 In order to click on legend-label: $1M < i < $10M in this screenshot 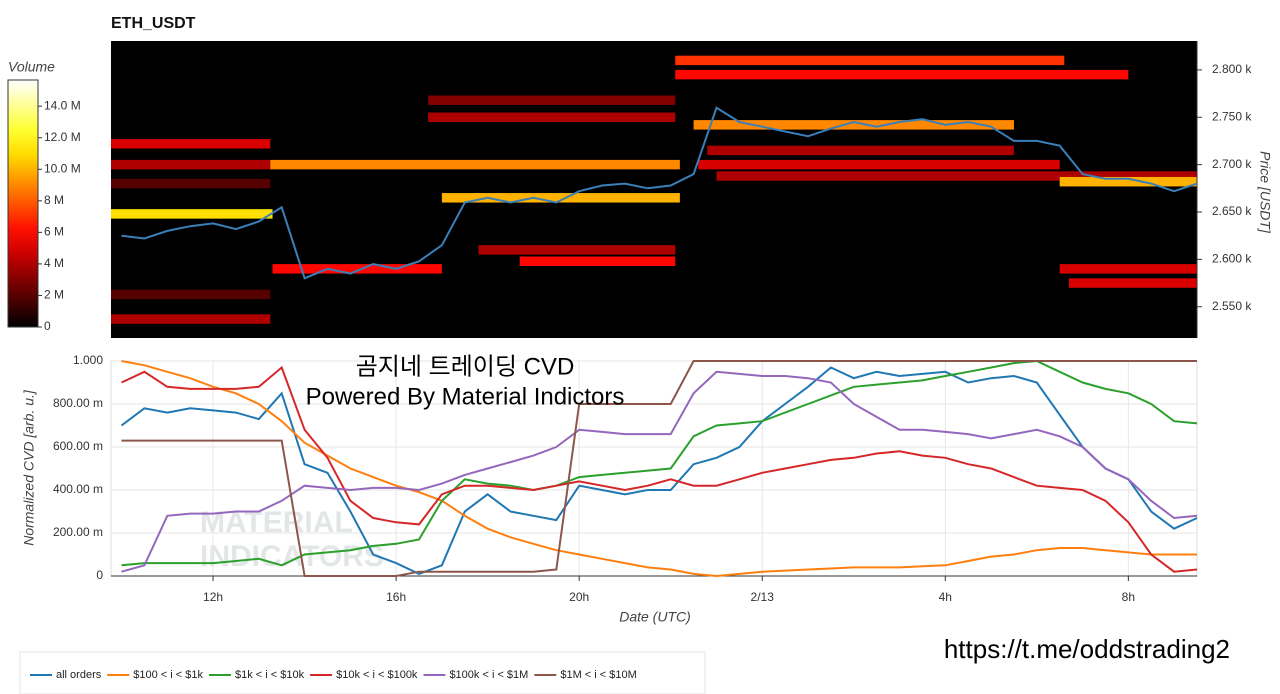, I will do `click(598, 675)`.